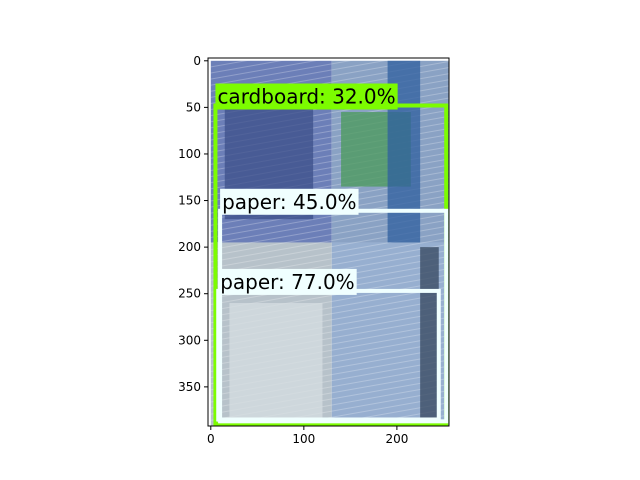 The image size is (640, 480). I want to click on detection-label-2: paper: 45.0%, so click(289, 201).